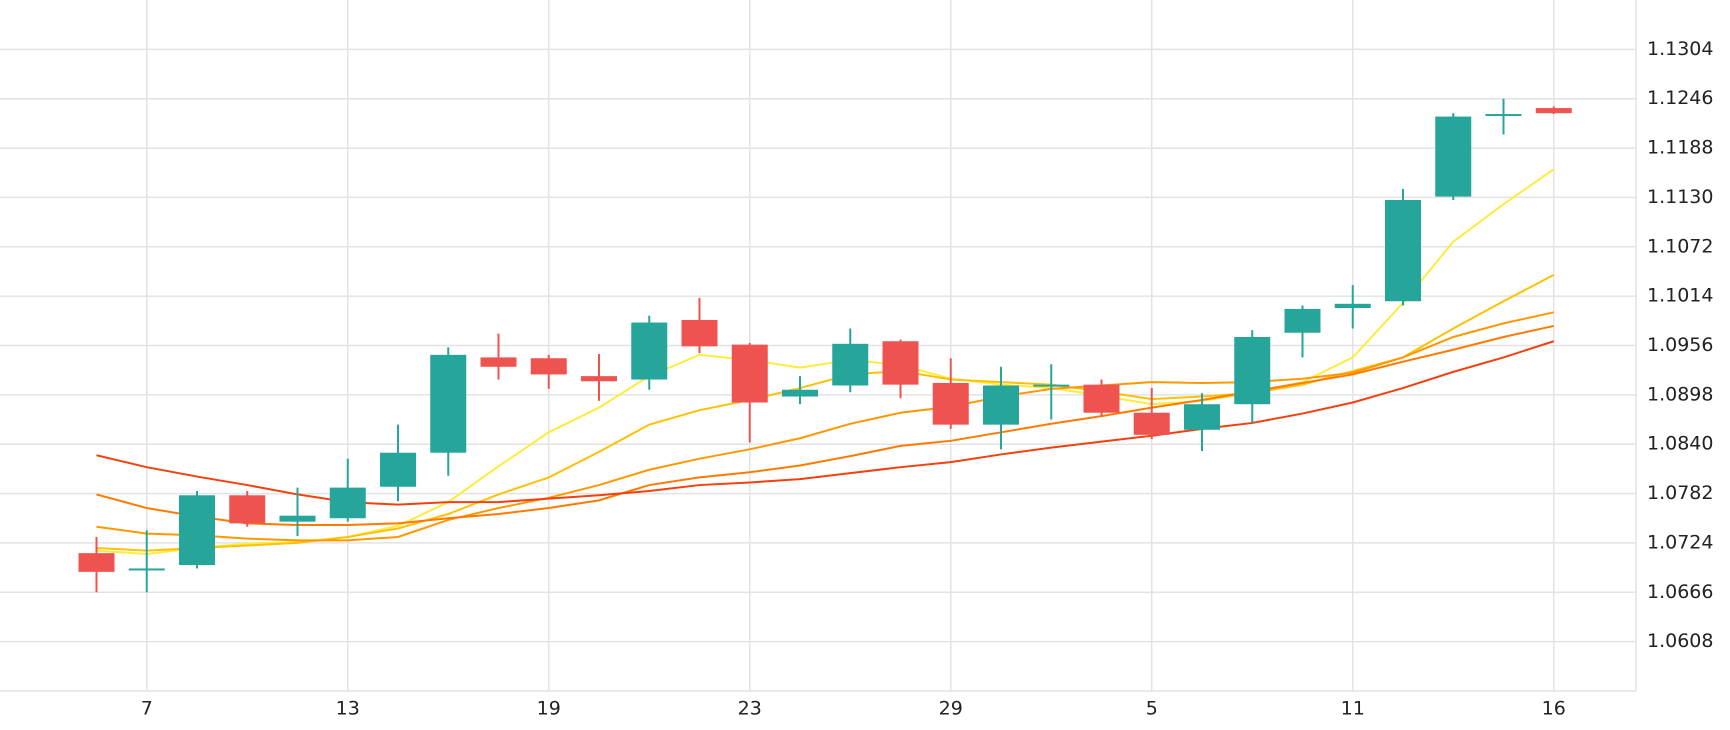 The width and height of the screenshot is (1730, 730). What do you see at coordinates (1554, 709) in the screenshot?
I see `x-tick-label: 16` at bounding box center [1554, 709].